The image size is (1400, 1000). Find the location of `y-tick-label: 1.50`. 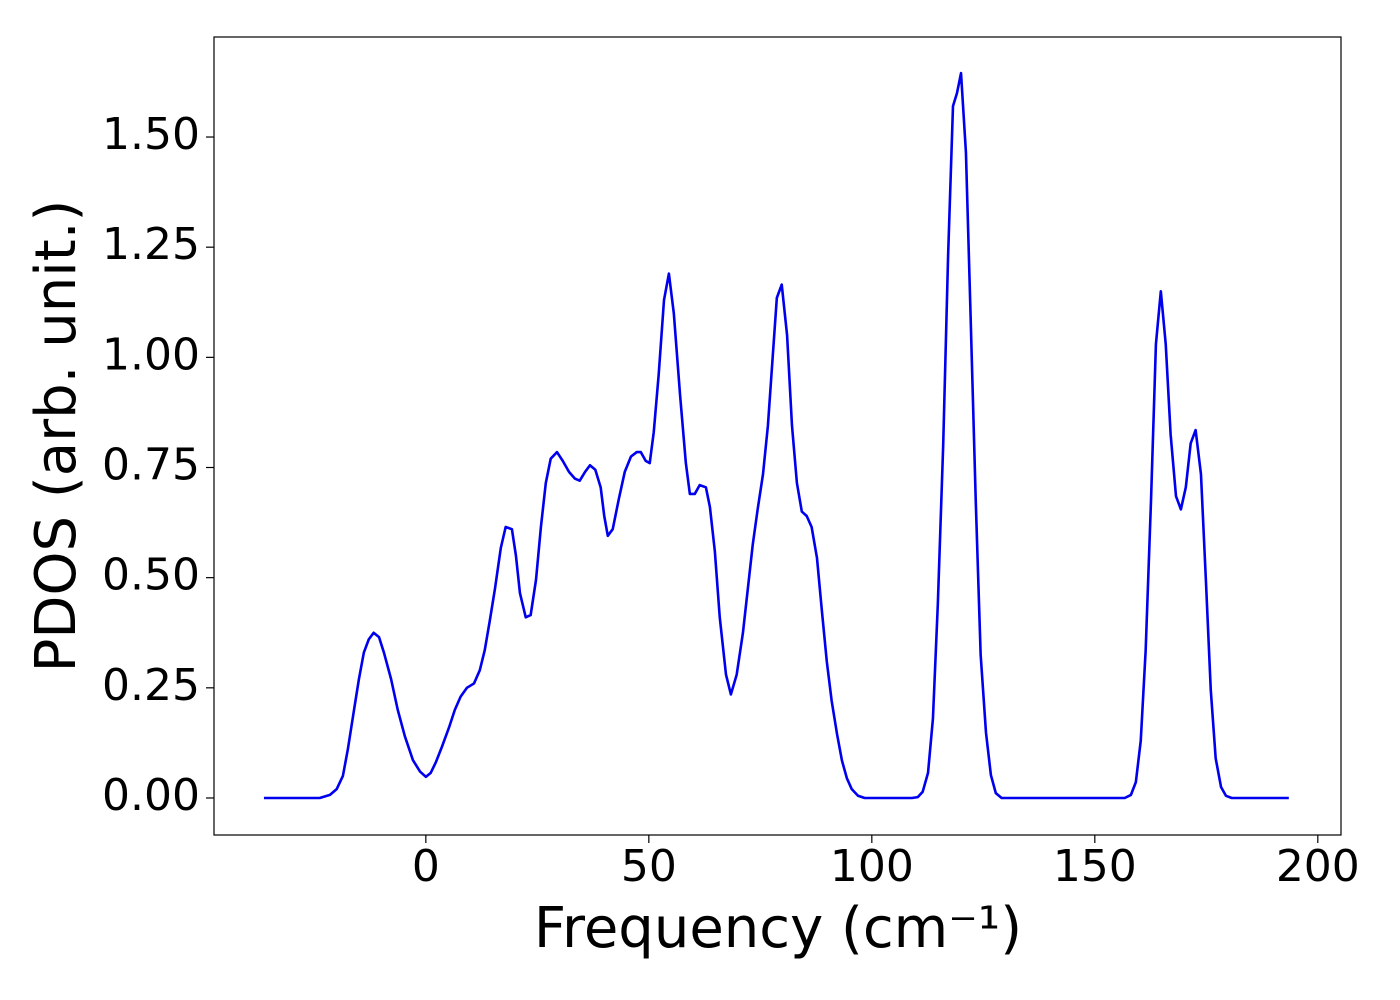

y-tick-label: 1.50 is located at coordinates (151, 134).